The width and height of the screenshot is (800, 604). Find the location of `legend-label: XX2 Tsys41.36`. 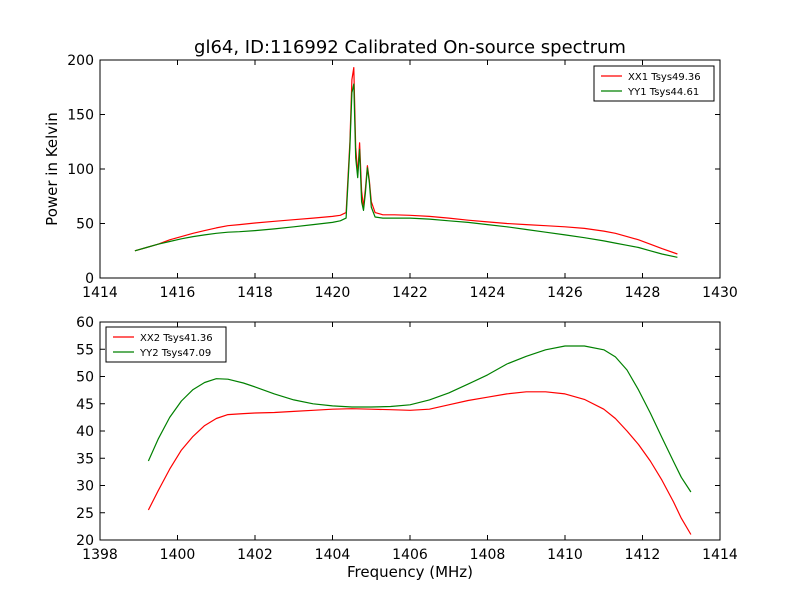

legend-label: XX2 Tsys41.36 is located at coordinates (176, 338).